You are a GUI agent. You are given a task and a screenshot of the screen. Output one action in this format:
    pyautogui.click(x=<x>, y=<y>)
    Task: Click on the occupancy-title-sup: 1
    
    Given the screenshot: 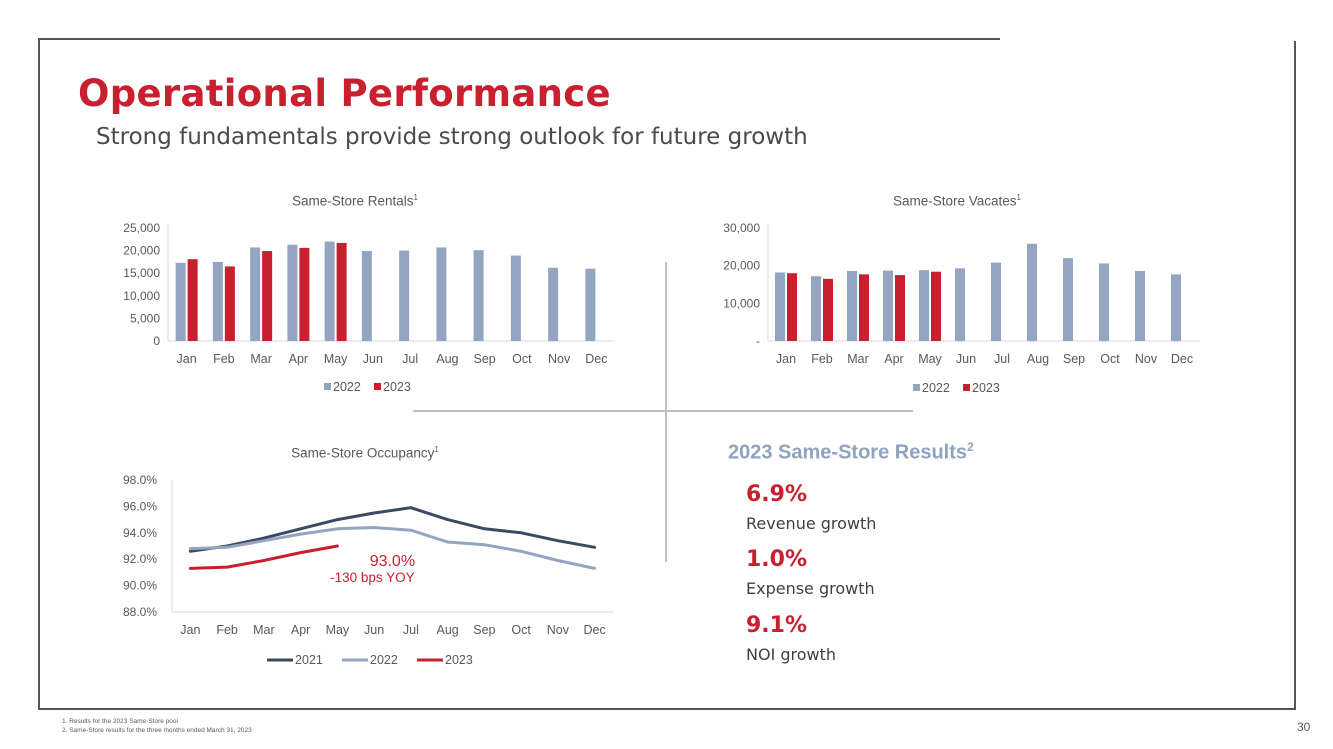 What is the action you would take?
    pyautogui.click(x=436, y=449)
    